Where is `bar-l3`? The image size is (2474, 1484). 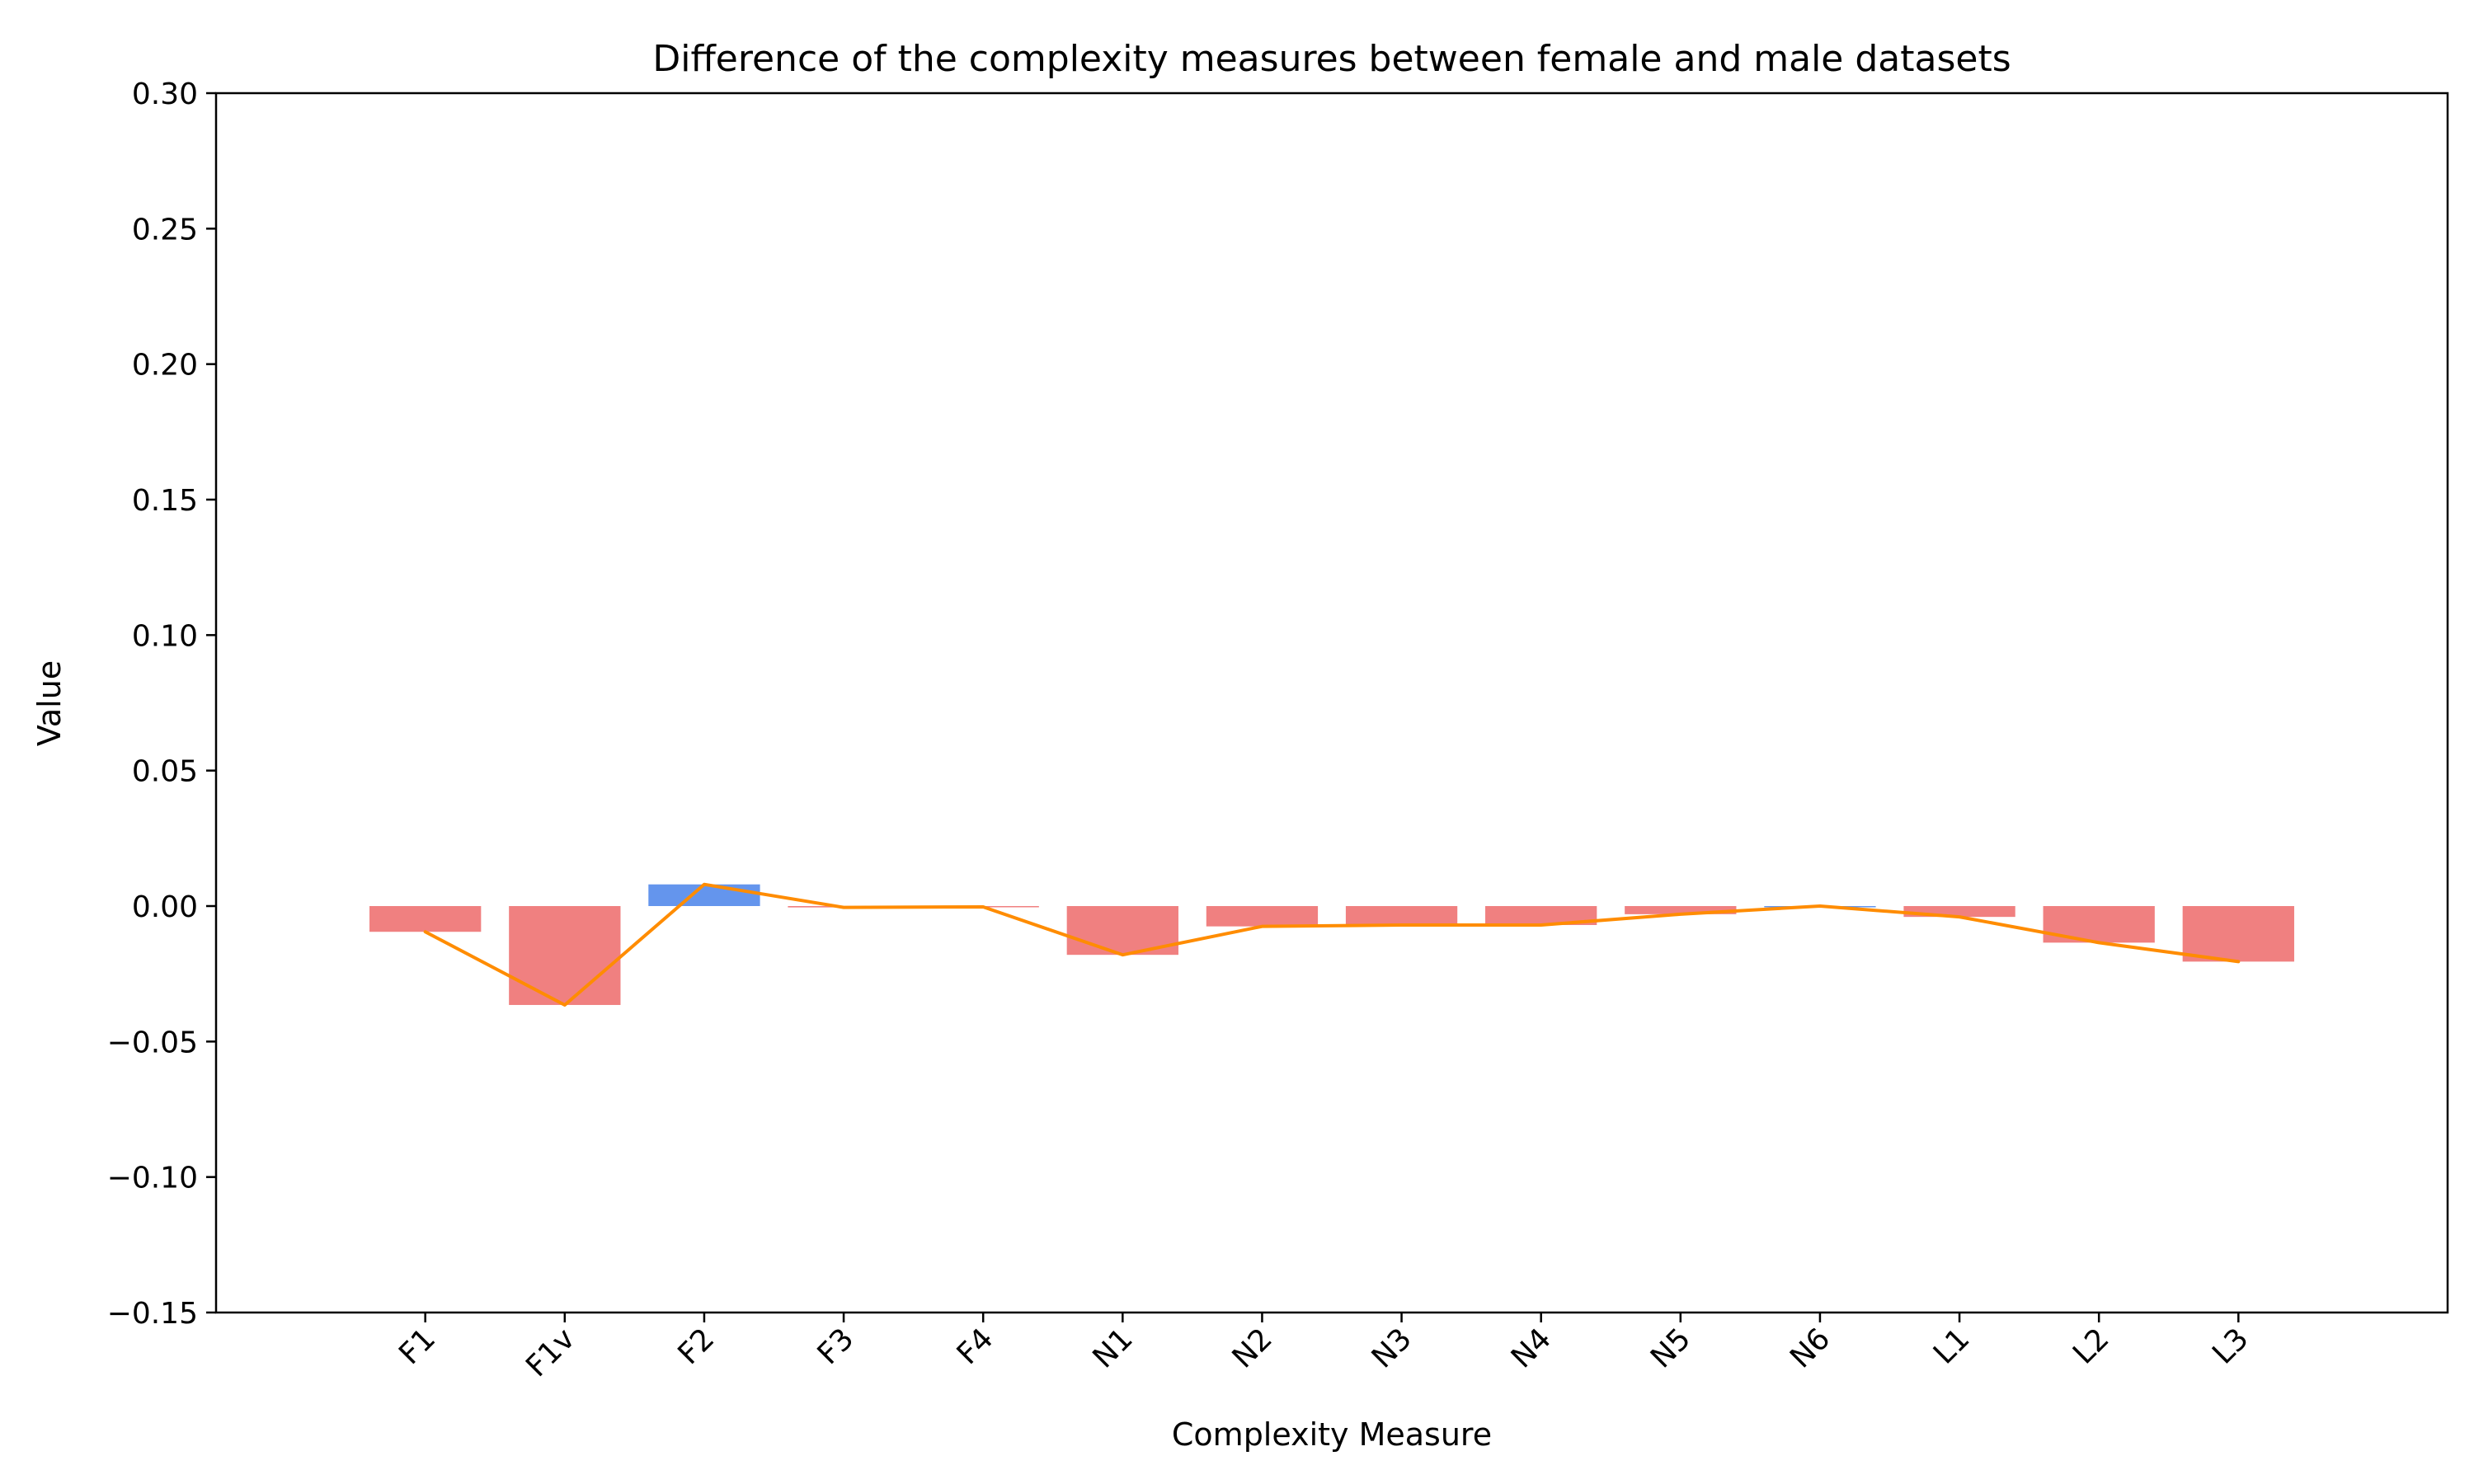
bar-l3 is located at coordinates (2238, 934).